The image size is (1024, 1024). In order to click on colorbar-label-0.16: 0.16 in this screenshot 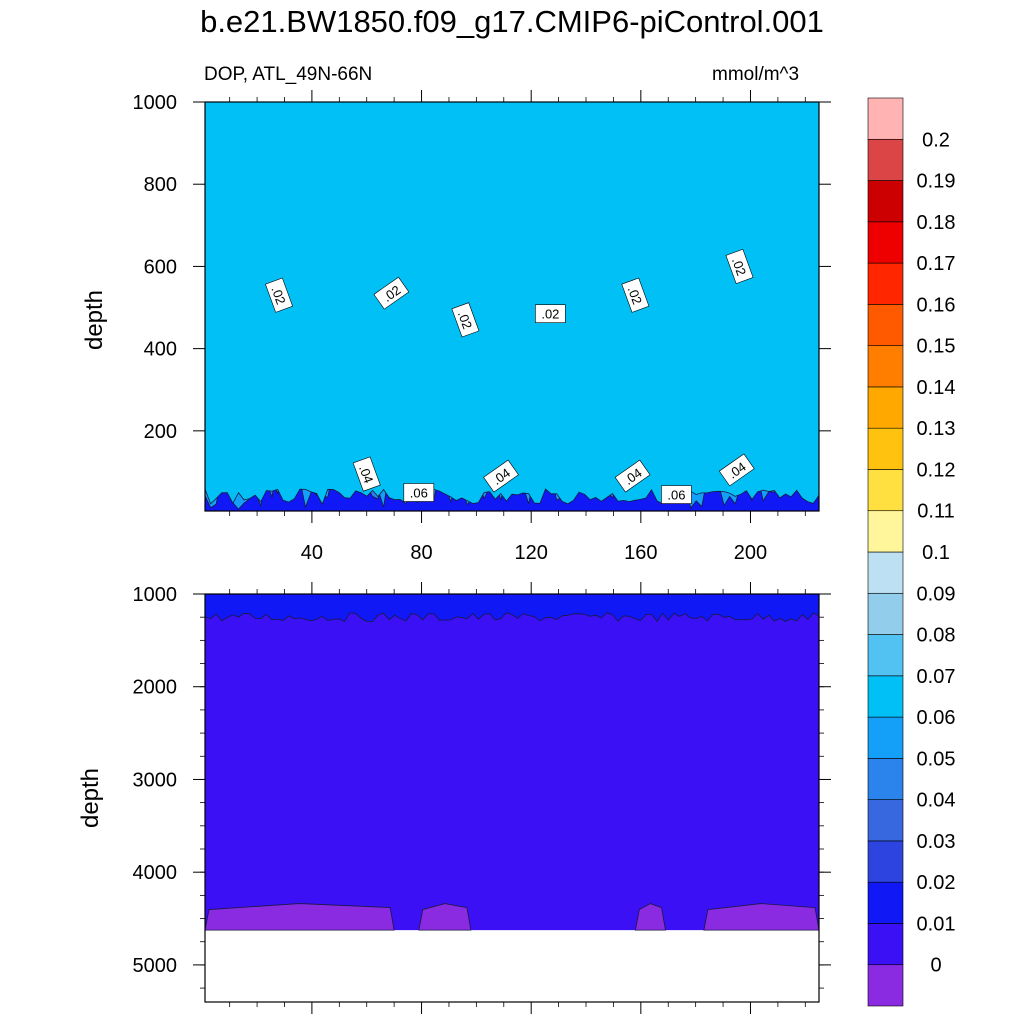, I will do `click(936, 305)`.